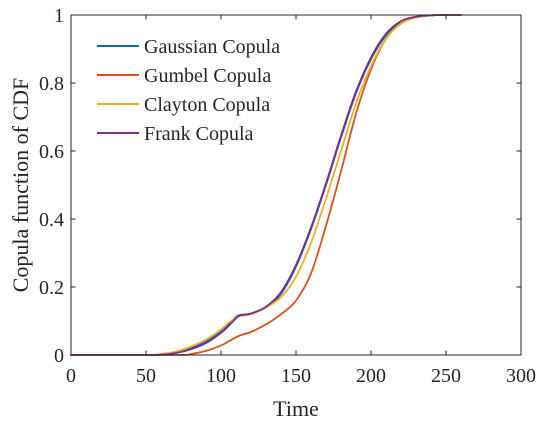 This screenshot has width=550, height=431. Describe the element at coordinates (59, 16) in the screenshot. I see `y-tick-label: 1` at that location.